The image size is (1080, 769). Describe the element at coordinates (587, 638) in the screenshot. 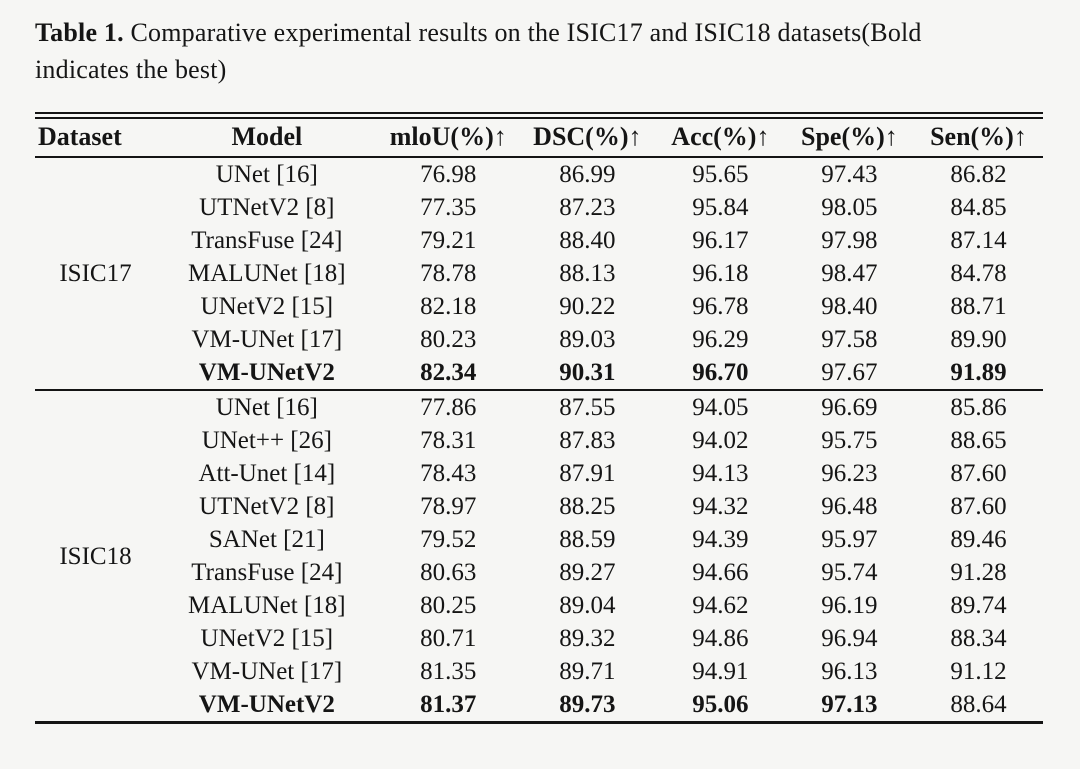

I see `value-cell: 89.32` at that location.